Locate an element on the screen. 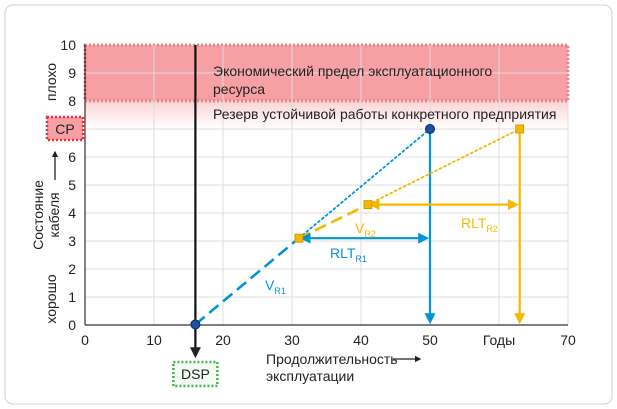  y-tick-label: 9 is located at coordinates (72, 73).